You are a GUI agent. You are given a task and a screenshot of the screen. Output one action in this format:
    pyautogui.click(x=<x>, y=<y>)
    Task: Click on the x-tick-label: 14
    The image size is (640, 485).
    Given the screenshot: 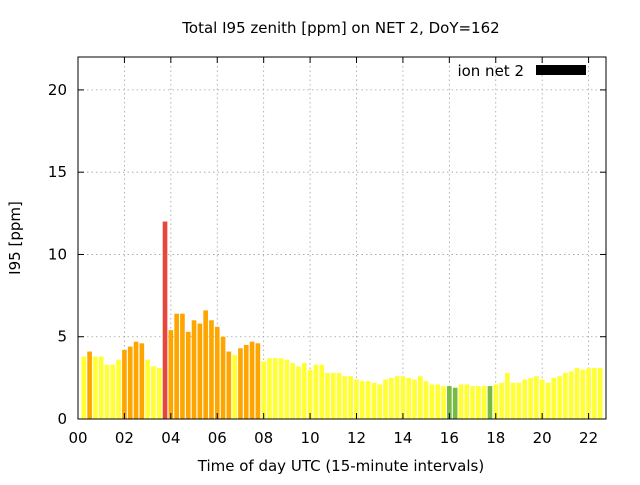 What is the action you would take?
    pyautogui.click(x=402, y=438)
    